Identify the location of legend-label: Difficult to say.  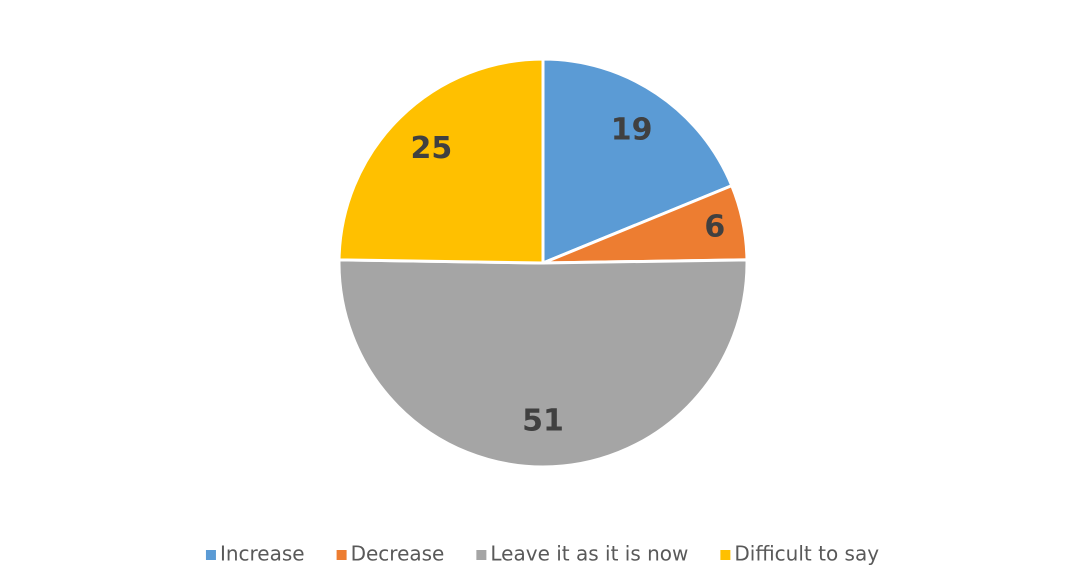
(806, 554).